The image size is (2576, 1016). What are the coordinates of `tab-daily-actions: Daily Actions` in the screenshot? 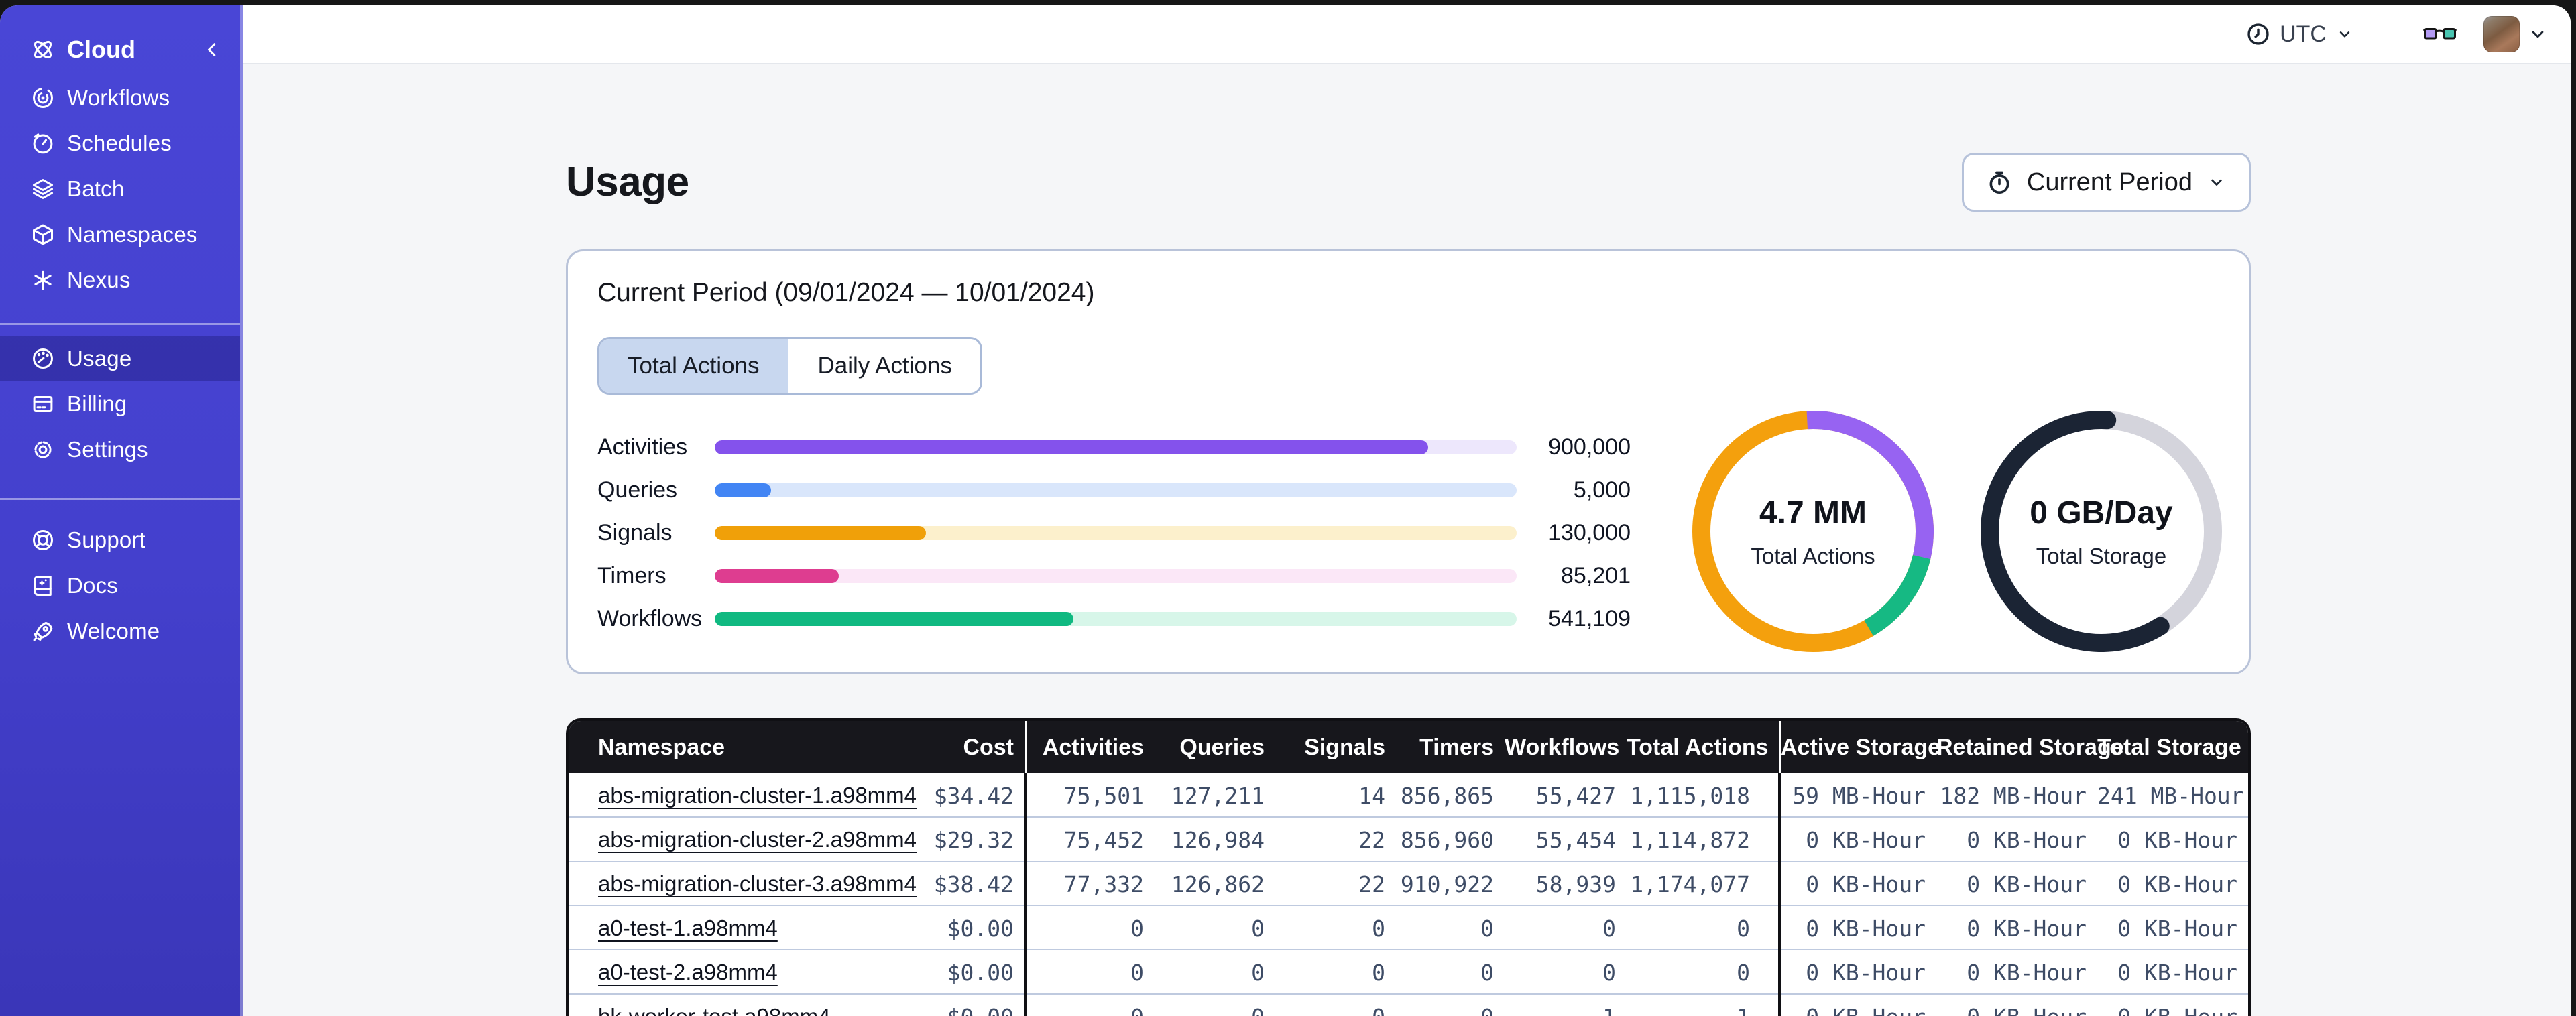 It's located at (883, 366).